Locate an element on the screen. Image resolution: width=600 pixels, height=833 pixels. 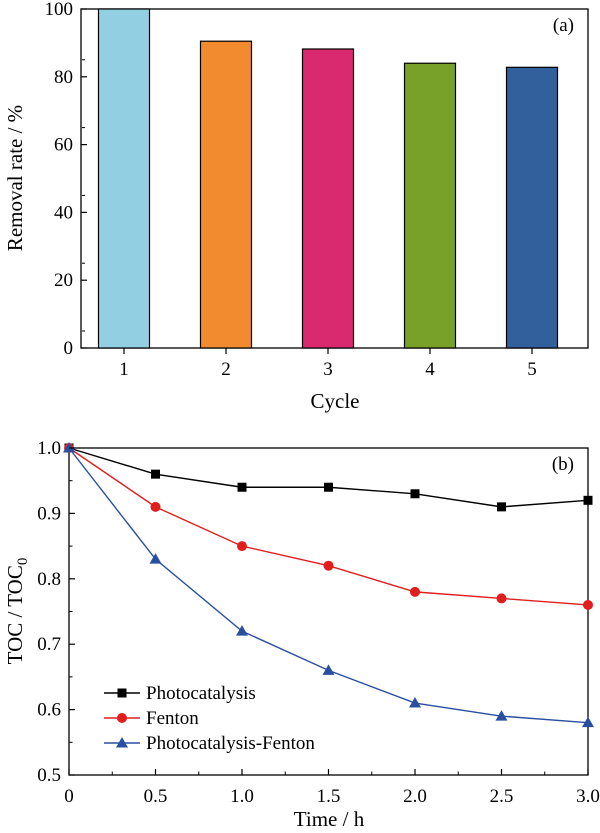
legend-label: Photocatalysis-Fenton is located at coordinates (230, 743).